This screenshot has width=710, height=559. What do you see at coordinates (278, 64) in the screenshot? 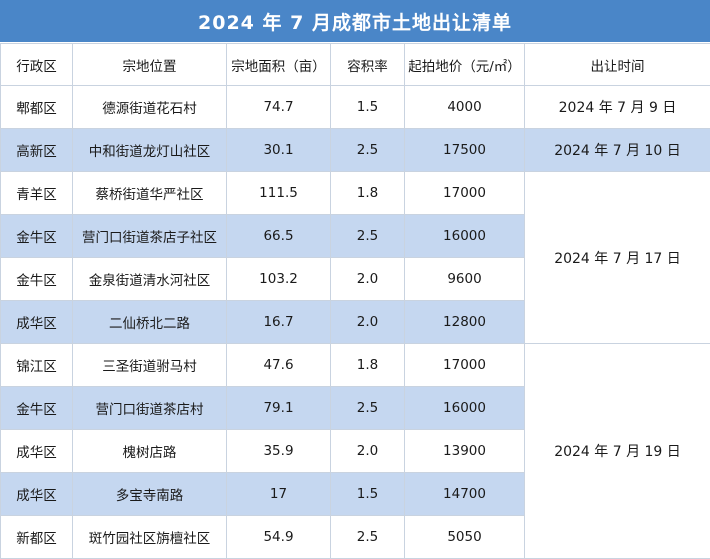
I see `header-area: 宗地面积（亩）` at bounding box center [278, 64].